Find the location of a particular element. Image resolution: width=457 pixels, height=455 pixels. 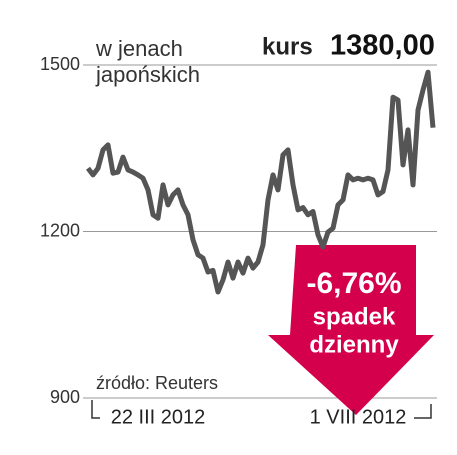

price-label: kurs is located at coordinates (287, 46).